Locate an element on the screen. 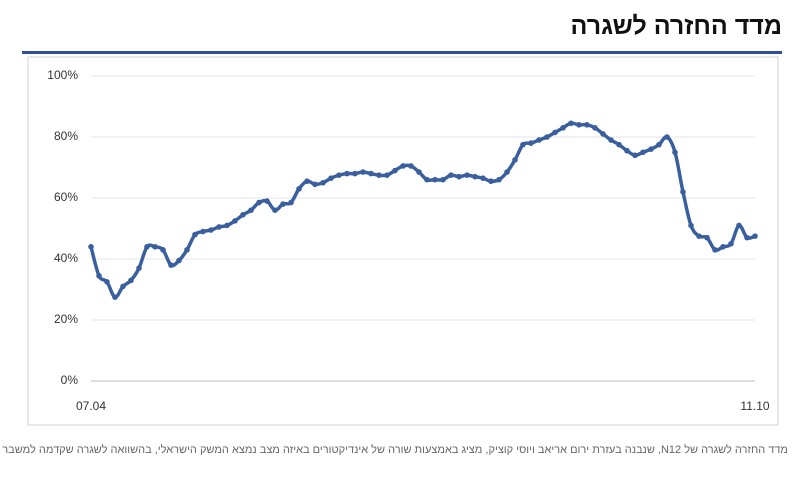  chart-title: מדד החזרה לשגרה is located at coordinates (676, 26).